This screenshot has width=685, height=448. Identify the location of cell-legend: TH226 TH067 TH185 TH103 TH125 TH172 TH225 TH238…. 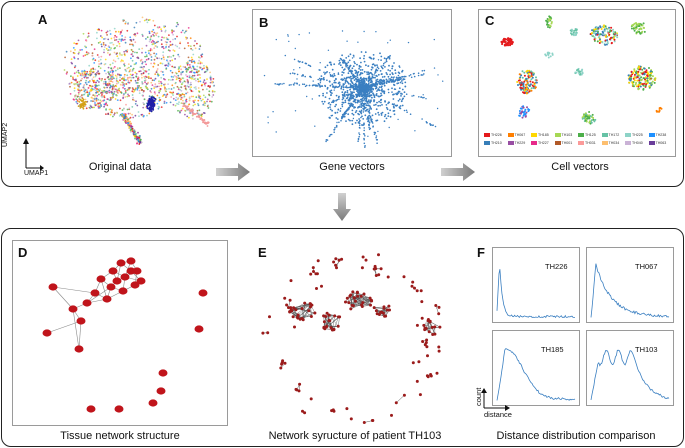
(578, 143).